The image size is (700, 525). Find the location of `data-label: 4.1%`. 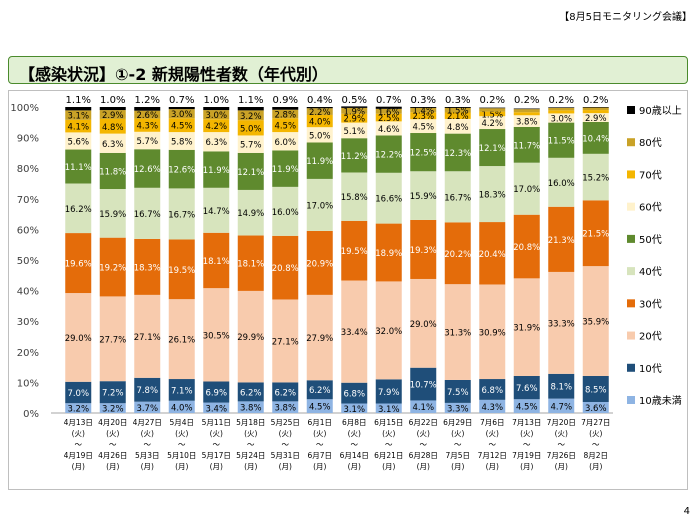

data-label: 4.1% is located at coordinates (78, 128).